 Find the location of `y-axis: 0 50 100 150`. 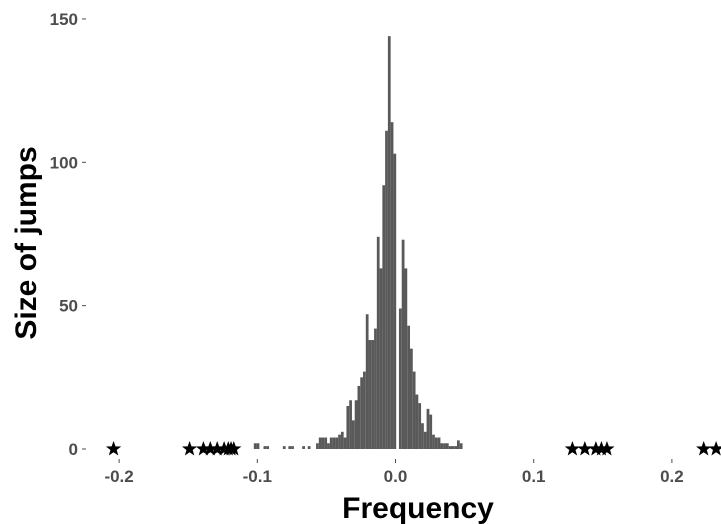

y-axis: 0 50 100 150 is located at coordinates (68, 234).